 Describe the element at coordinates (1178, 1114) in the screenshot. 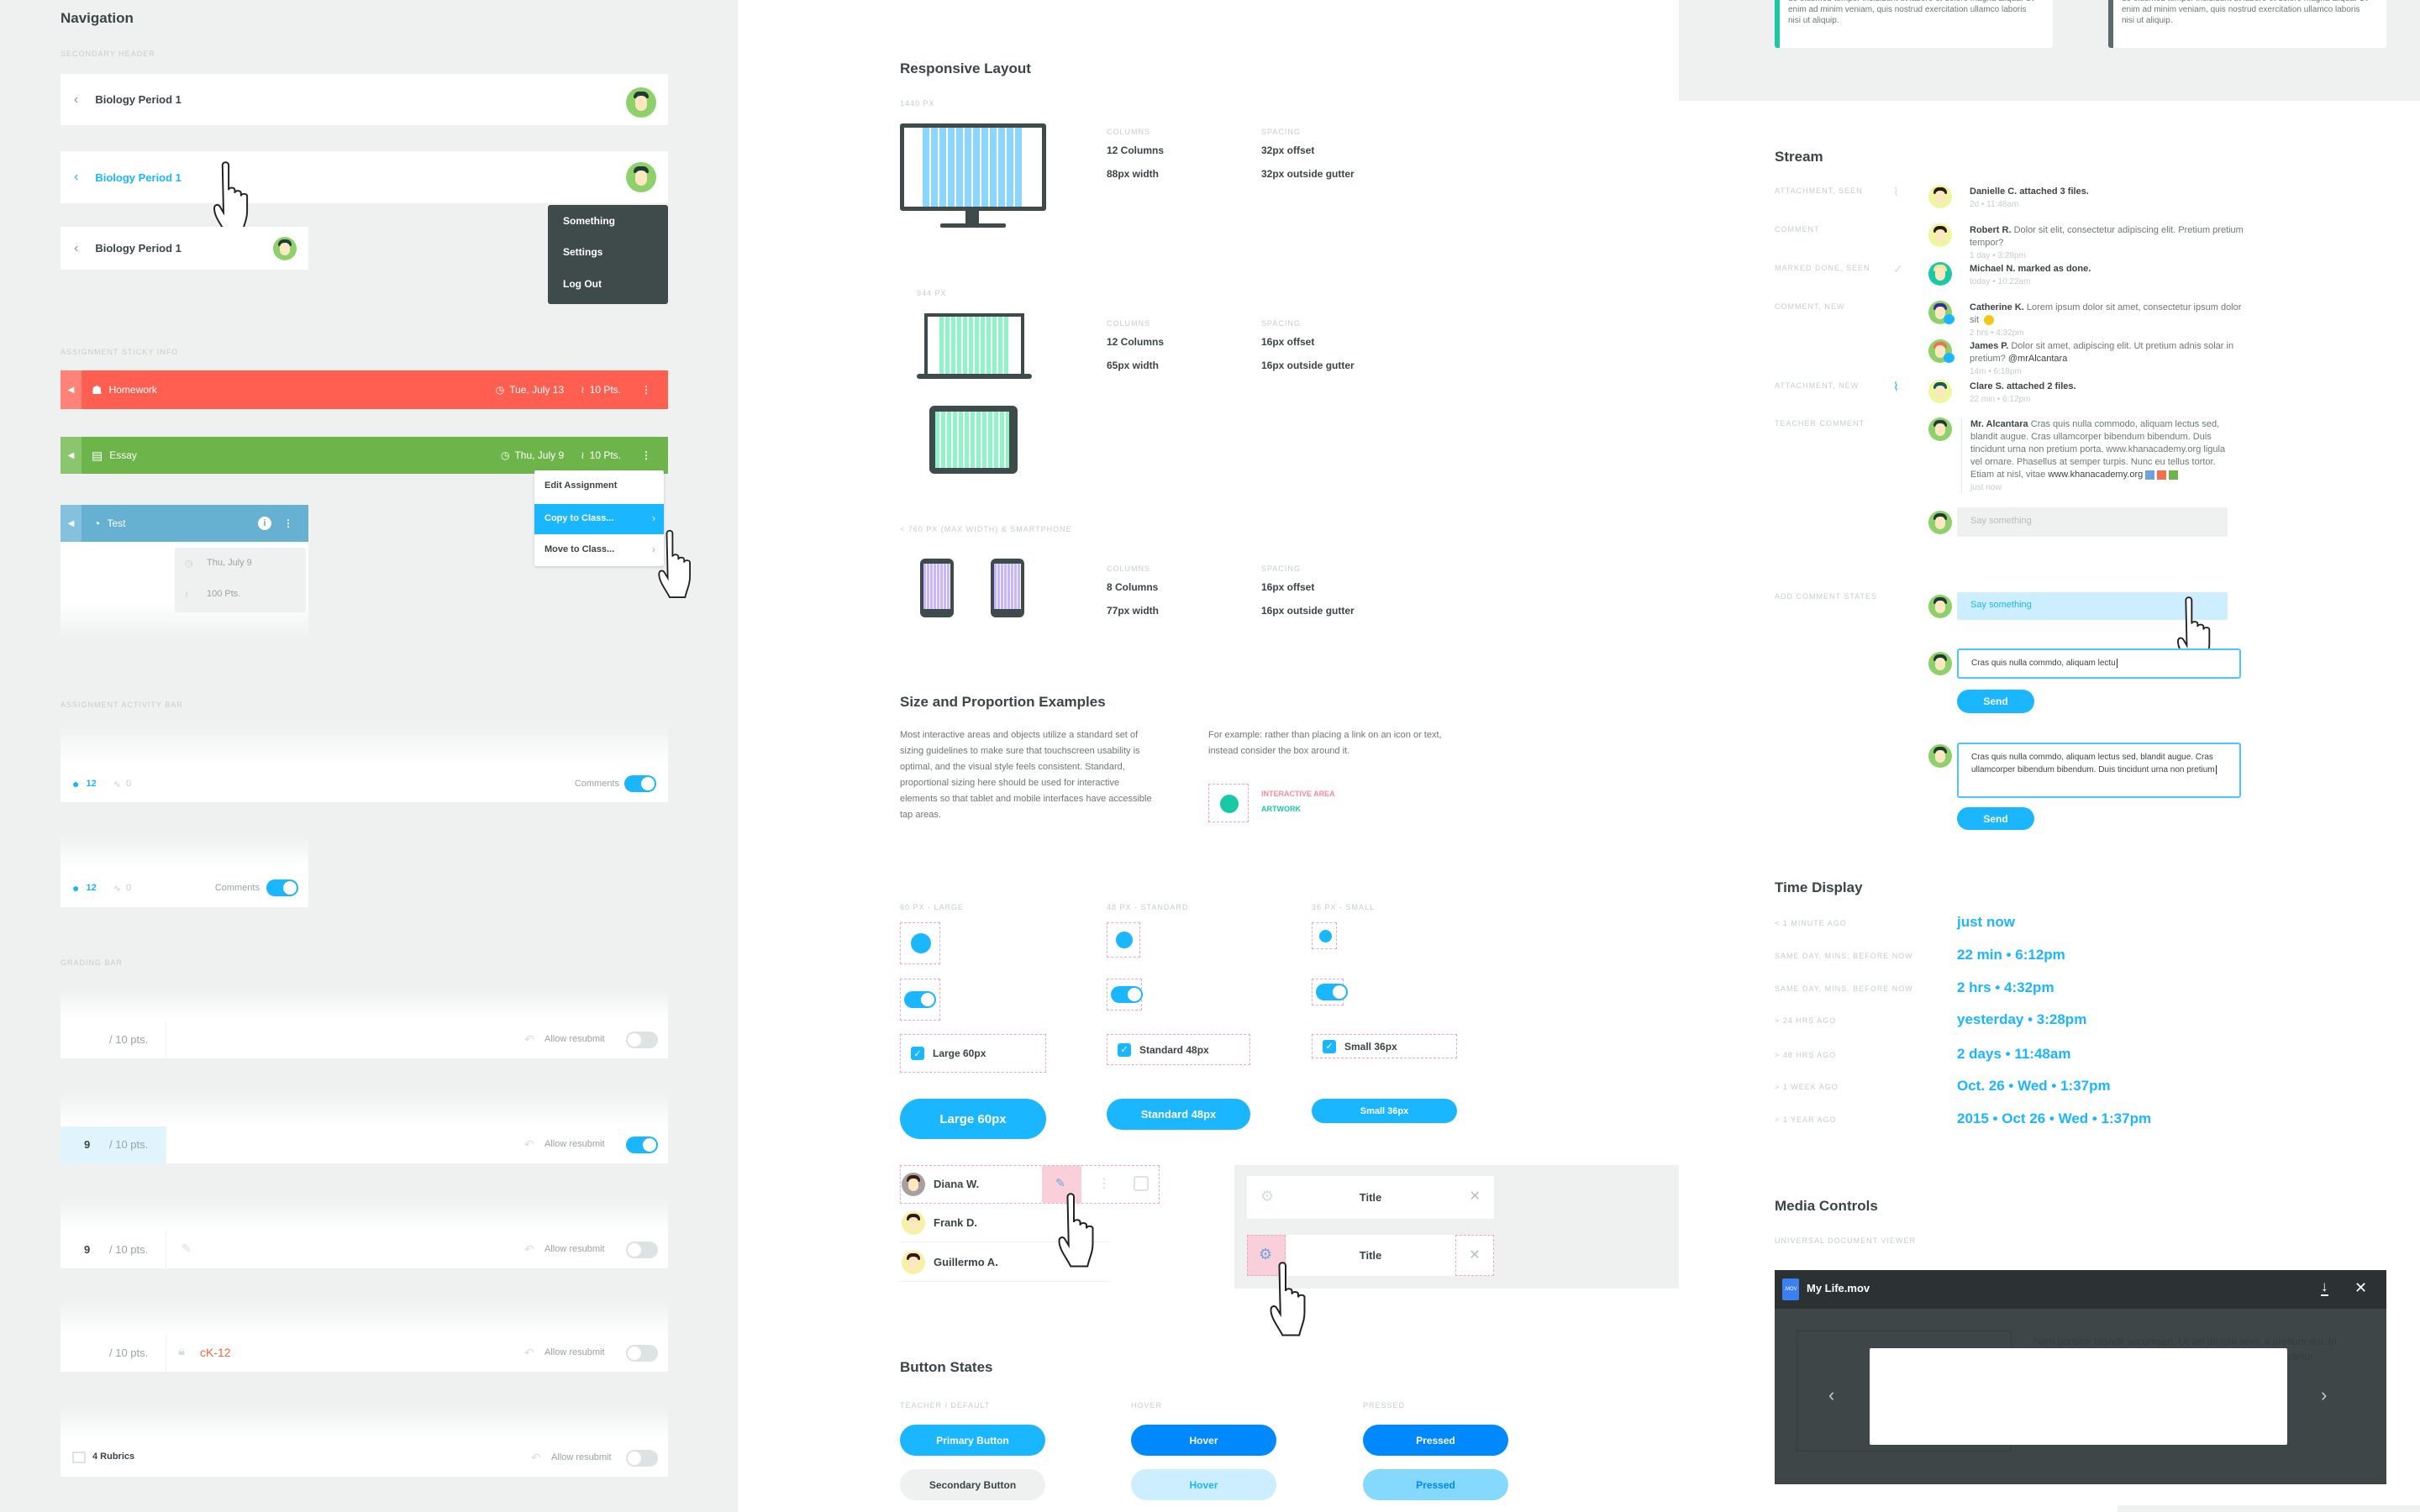

I see `size-button: Standard 48px` at that location.